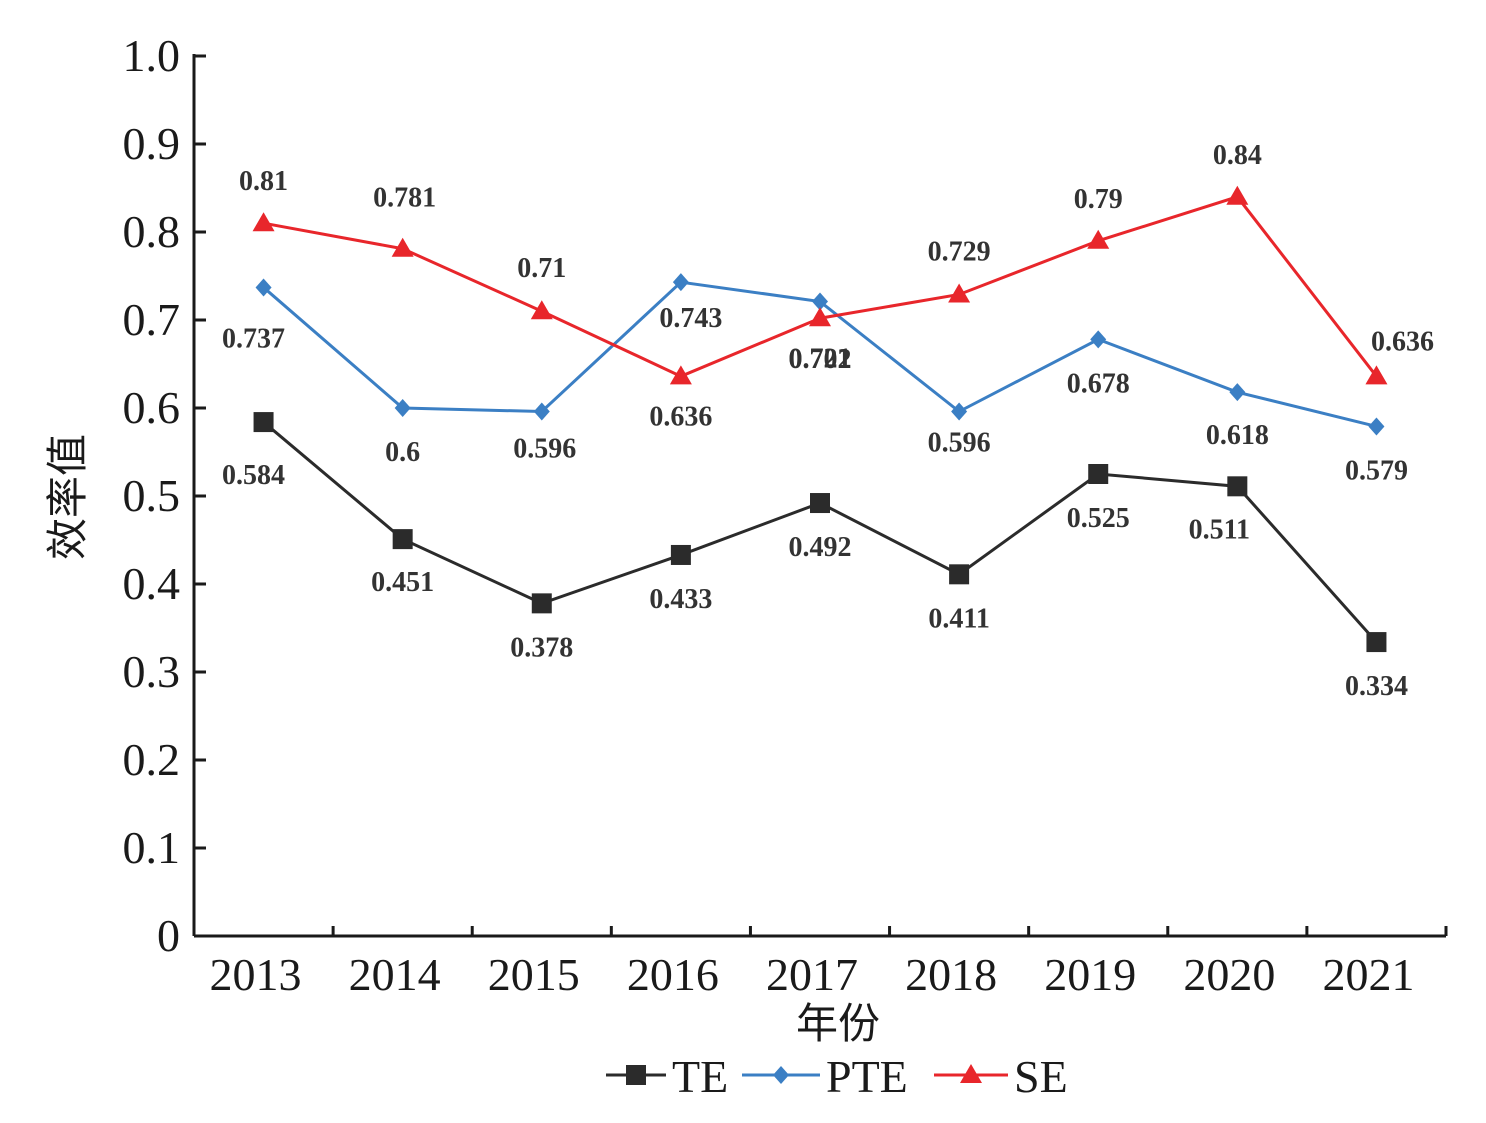 Image resolution: width=1486 pixels, height=1123 pixels. I want to click on data-label-pte: 0.737, so click(253, 338).